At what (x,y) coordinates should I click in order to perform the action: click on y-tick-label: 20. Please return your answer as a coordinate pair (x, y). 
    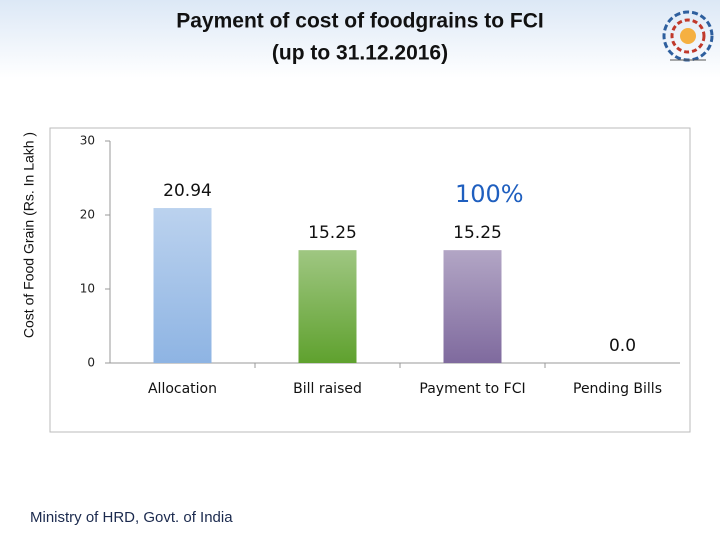
    Looking at the image, I should click on (87, 215).